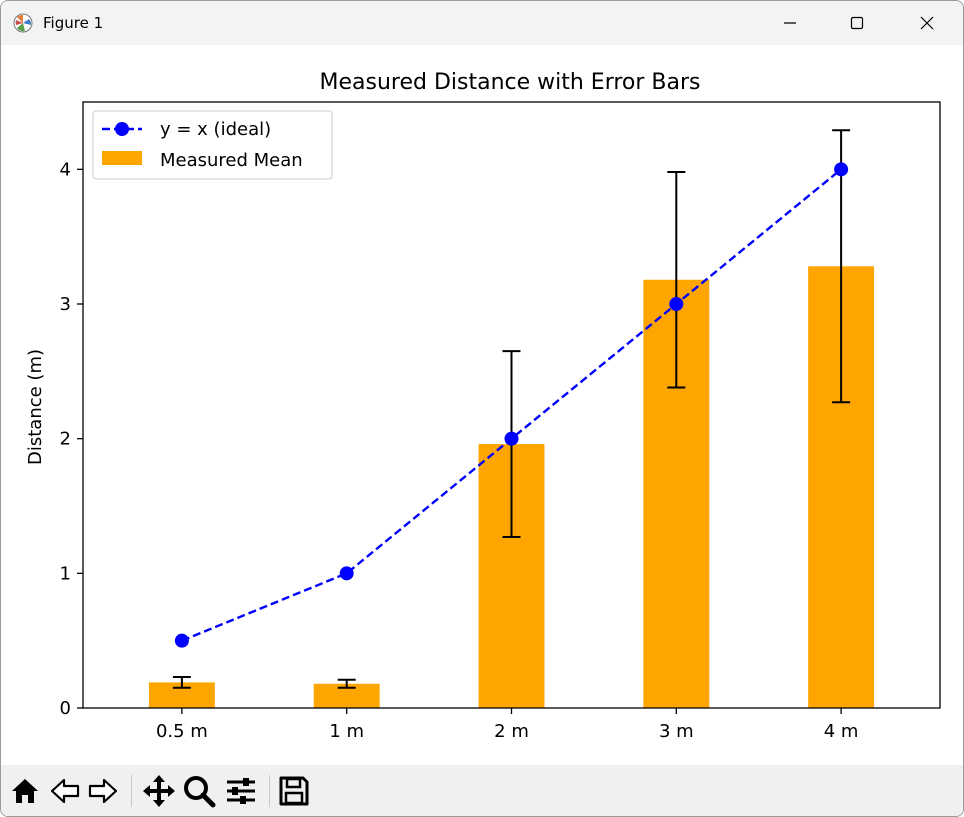 This screenshot has height=817, width=964. Describe the element at coordinates (841, 731) in the screenshot. I see `x-tick-label: 4 m` at that location.